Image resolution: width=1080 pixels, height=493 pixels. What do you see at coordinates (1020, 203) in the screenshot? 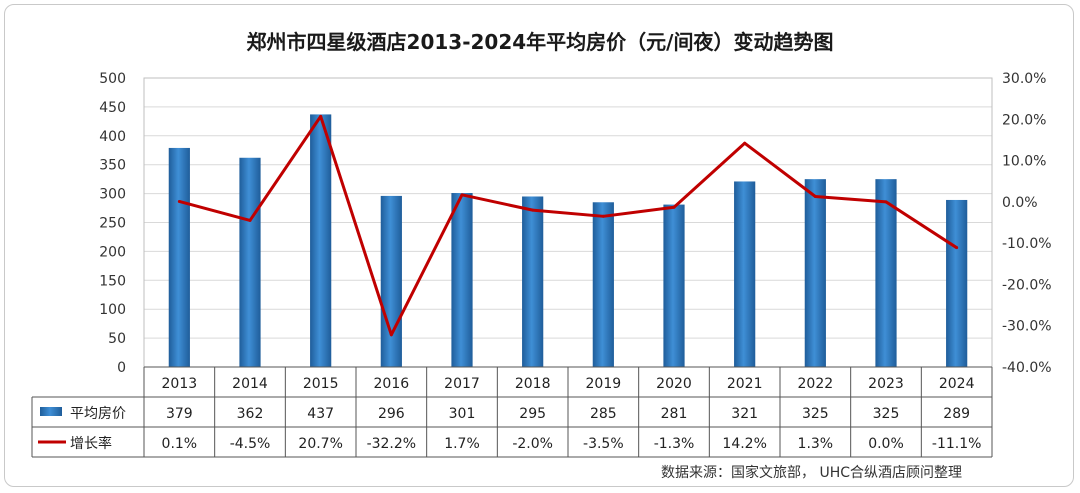
I see `right-axis-tick-label: 0.0%` at bounding box center [1020, 203].